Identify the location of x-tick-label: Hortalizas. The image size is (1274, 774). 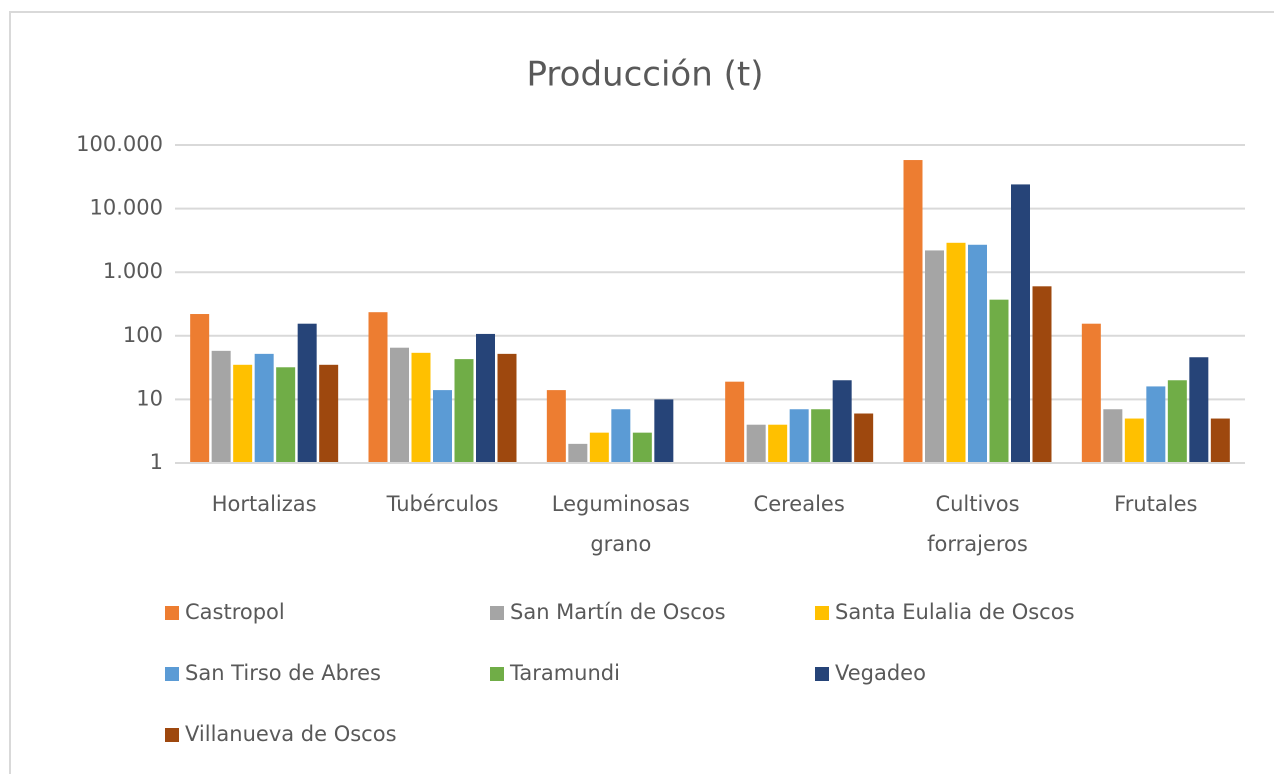
(264, 504).